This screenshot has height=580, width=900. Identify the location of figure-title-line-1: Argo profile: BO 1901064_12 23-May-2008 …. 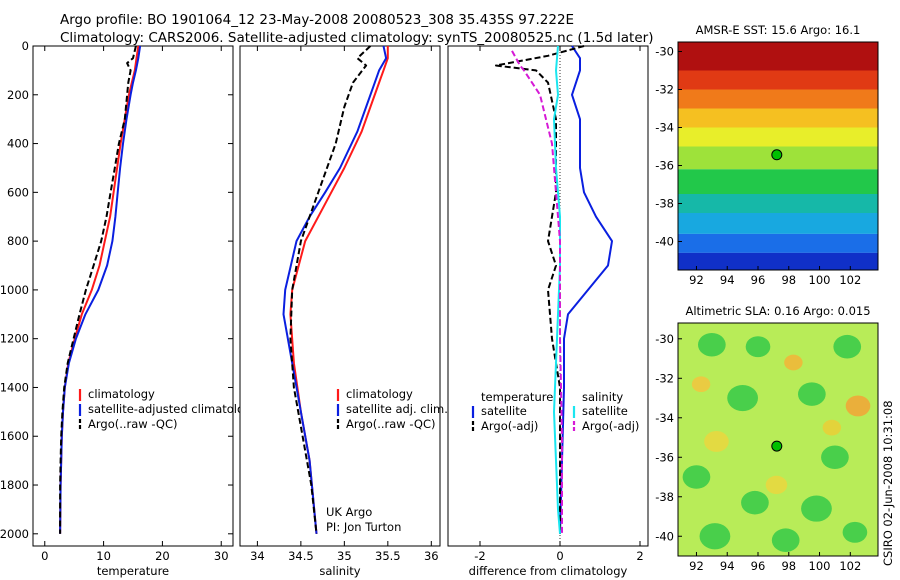
(317, 20).